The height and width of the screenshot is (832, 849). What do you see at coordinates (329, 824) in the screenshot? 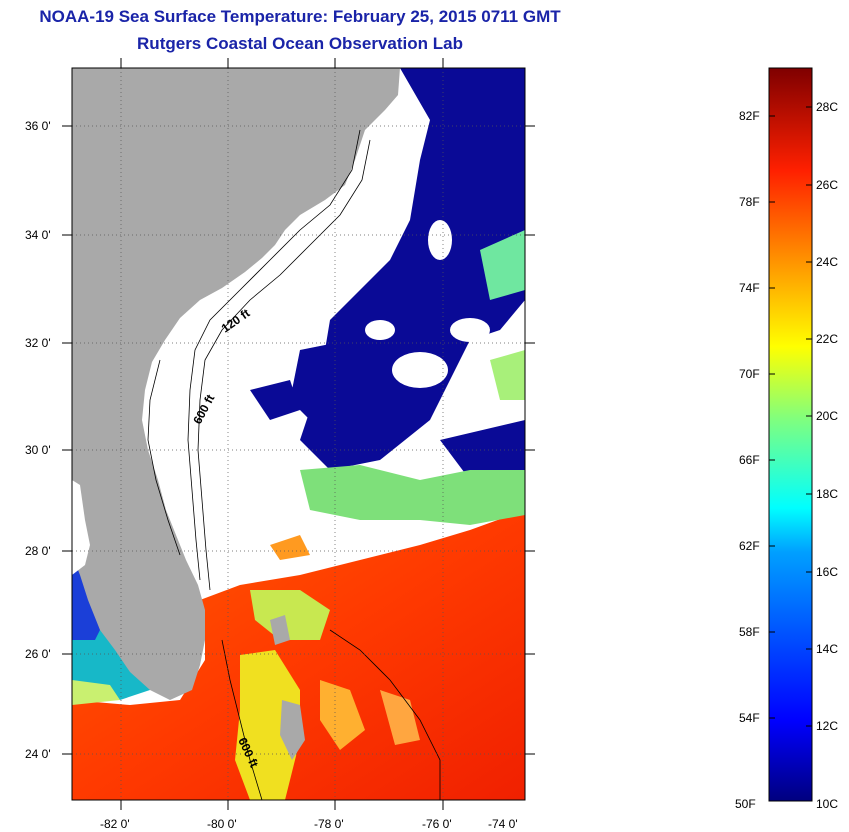
I see `lon-label-78: -78 0'` at bounding box center [329, 824].